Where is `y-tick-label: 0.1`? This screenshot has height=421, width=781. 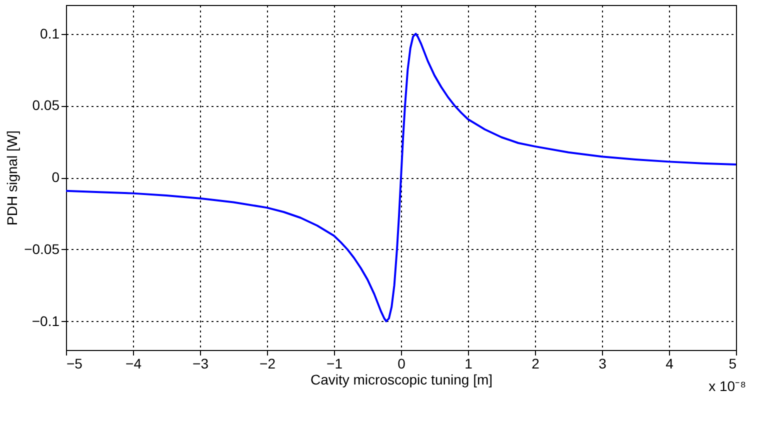 y-tick-label: 0.1 is located at coordinates (50, 33).